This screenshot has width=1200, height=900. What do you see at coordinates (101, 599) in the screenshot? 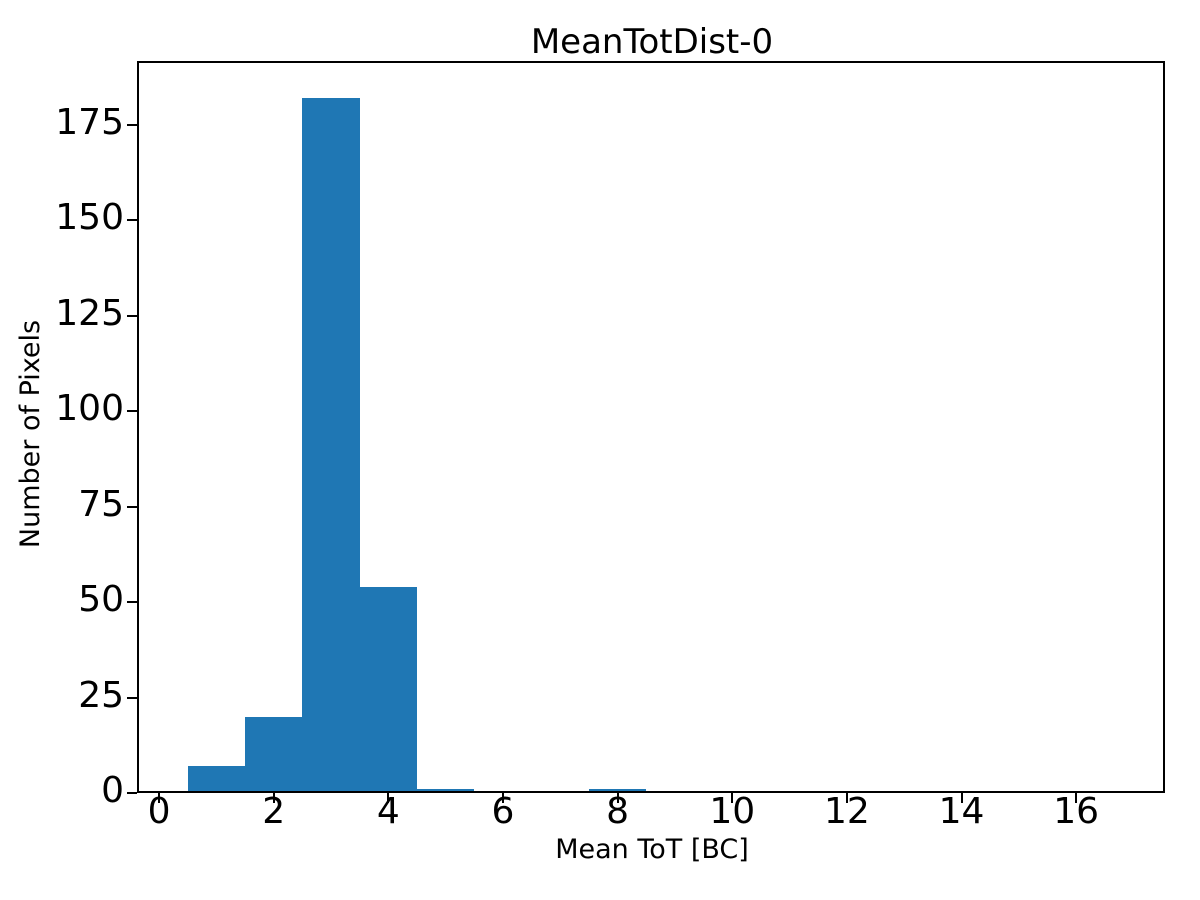
I see `y-tick-label: 50` at bounding box center [101, 599].